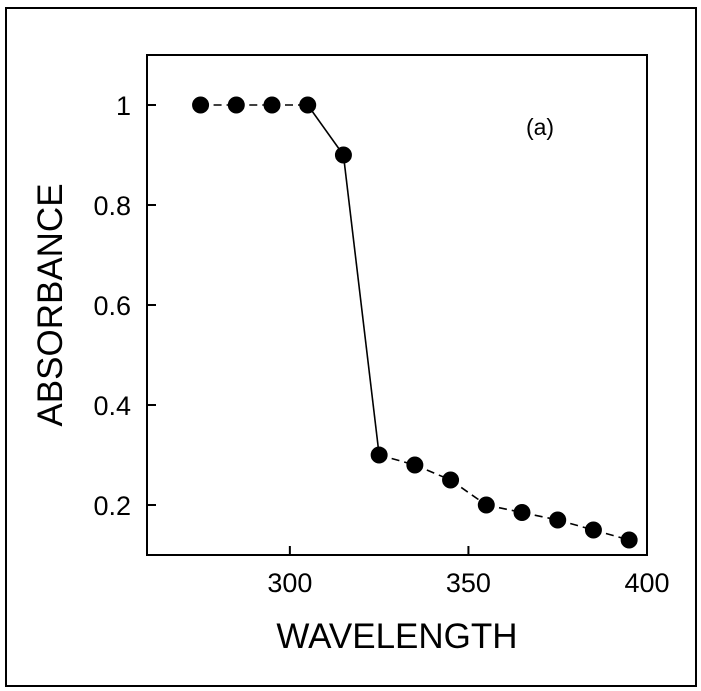  Describe the element at coordinates (646, 583) in the screenshot. I see `x-tick-label: 400` at that location.